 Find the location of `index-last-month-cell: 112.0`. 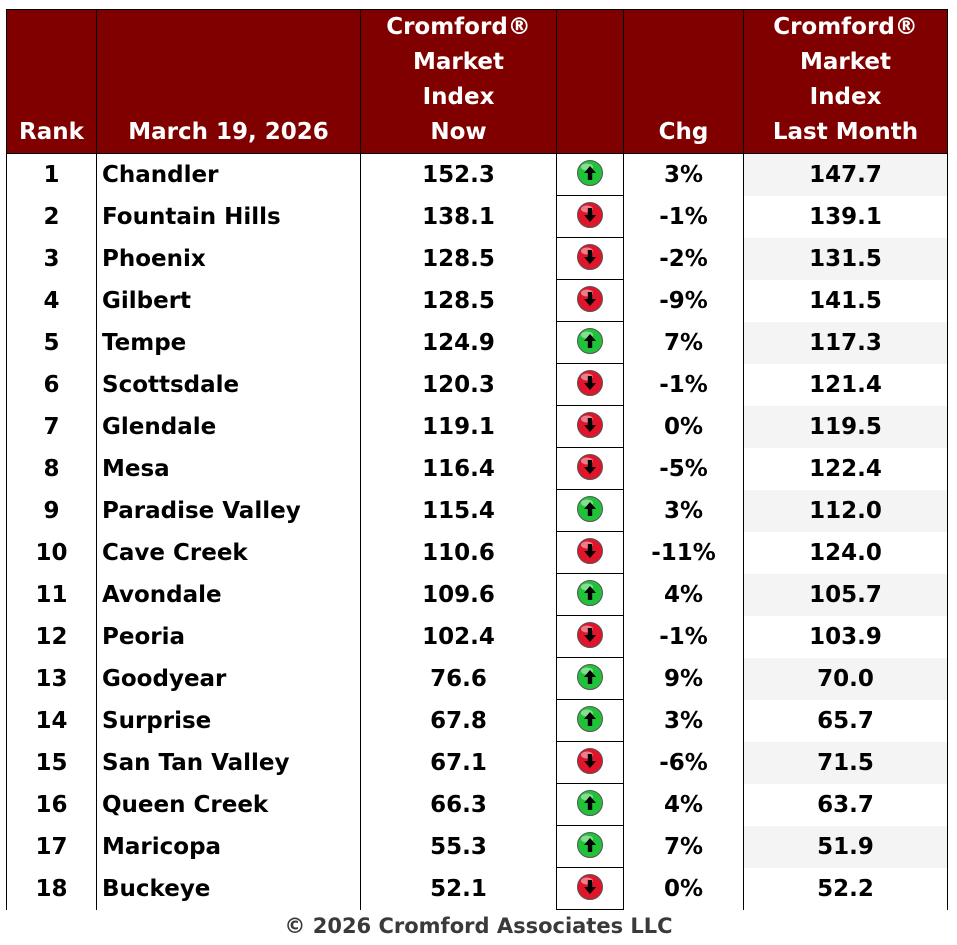

index-last-month-cell: 112.0 is located at coordinates (845, 510).